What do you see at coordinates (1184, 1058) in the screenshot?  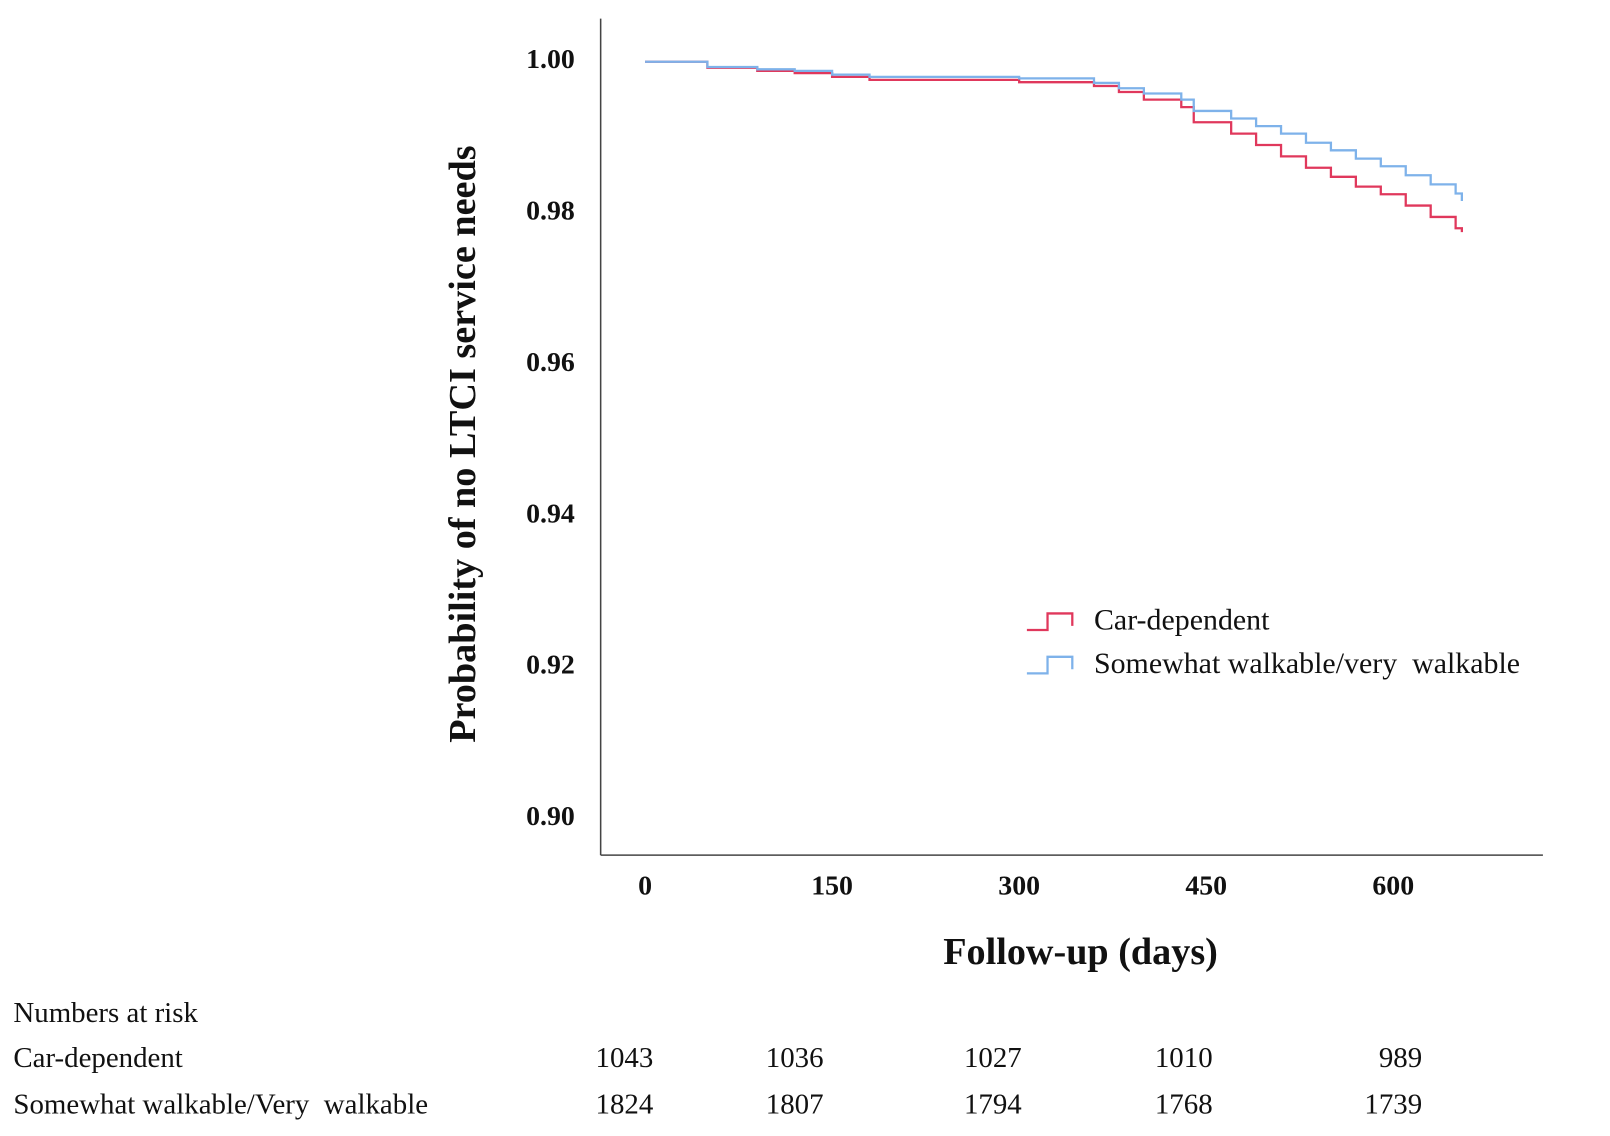 I see `risk-value: 1010` at bounding box center [1184, 1058].